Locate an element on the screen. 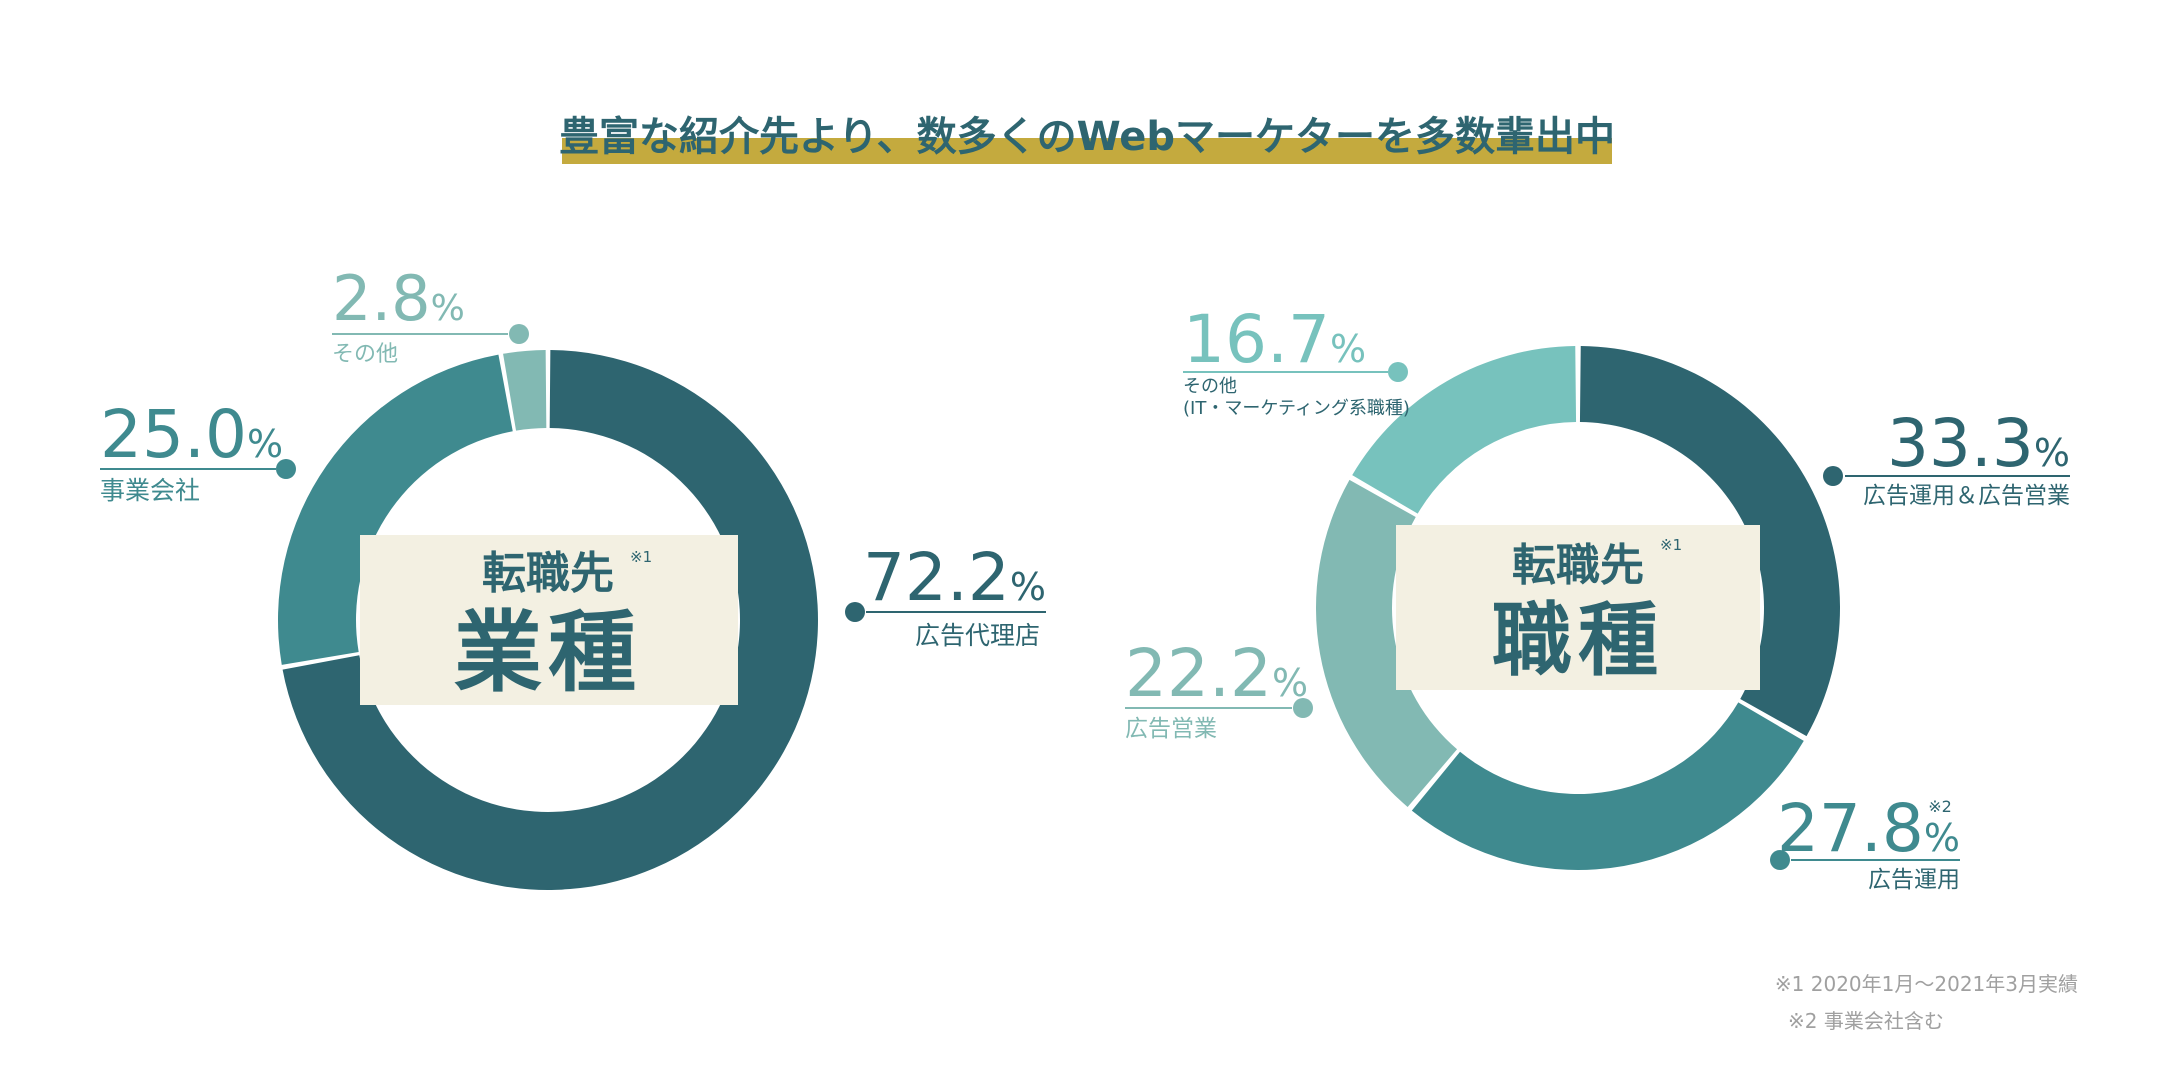 This screenshot has width=2160, height=1073. data-label-category: 広告代理店 is located at coordinates (977, 635).